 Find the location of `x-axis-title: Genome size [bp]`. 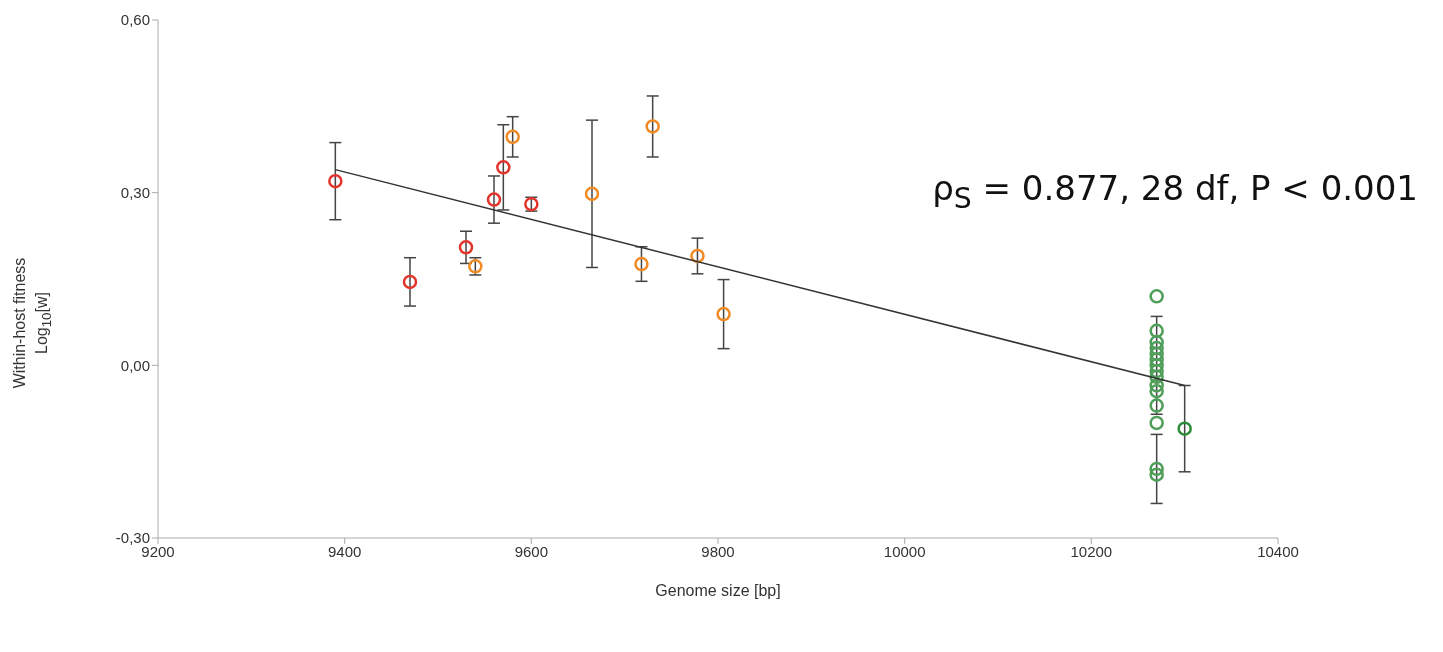

x-axis-title: Genome size [bp] is located at coordinates (718, 590).